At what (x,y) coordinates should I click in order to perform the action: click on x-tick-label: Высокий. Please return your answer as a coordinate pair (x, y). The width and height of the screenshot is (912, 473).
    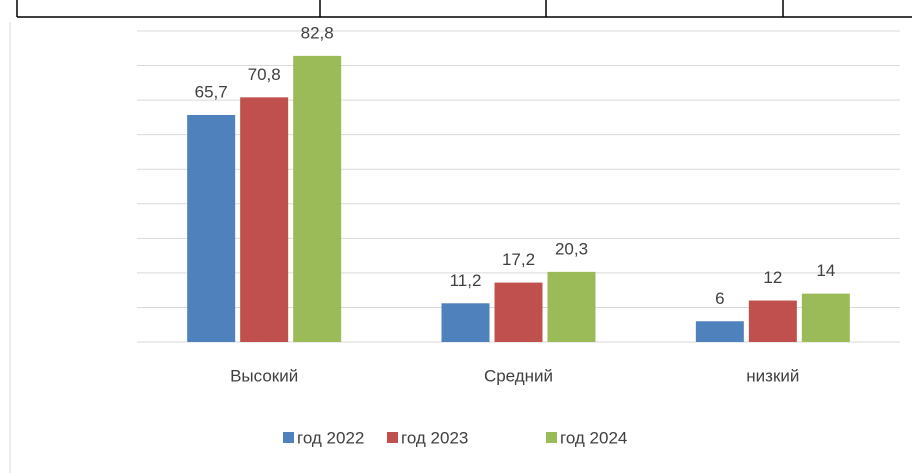
    Looking at the image, I should click on (264, 375).